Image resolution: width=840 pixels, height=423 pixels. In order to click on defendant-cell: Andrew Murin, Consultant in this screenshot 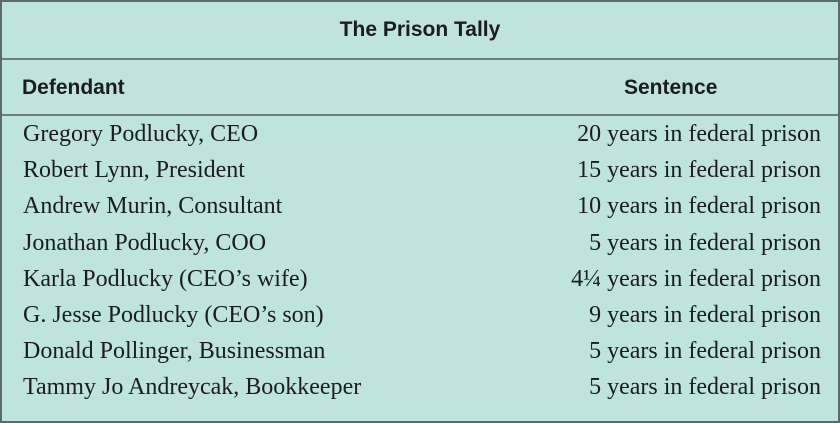, I will do `click(153, 206)`.